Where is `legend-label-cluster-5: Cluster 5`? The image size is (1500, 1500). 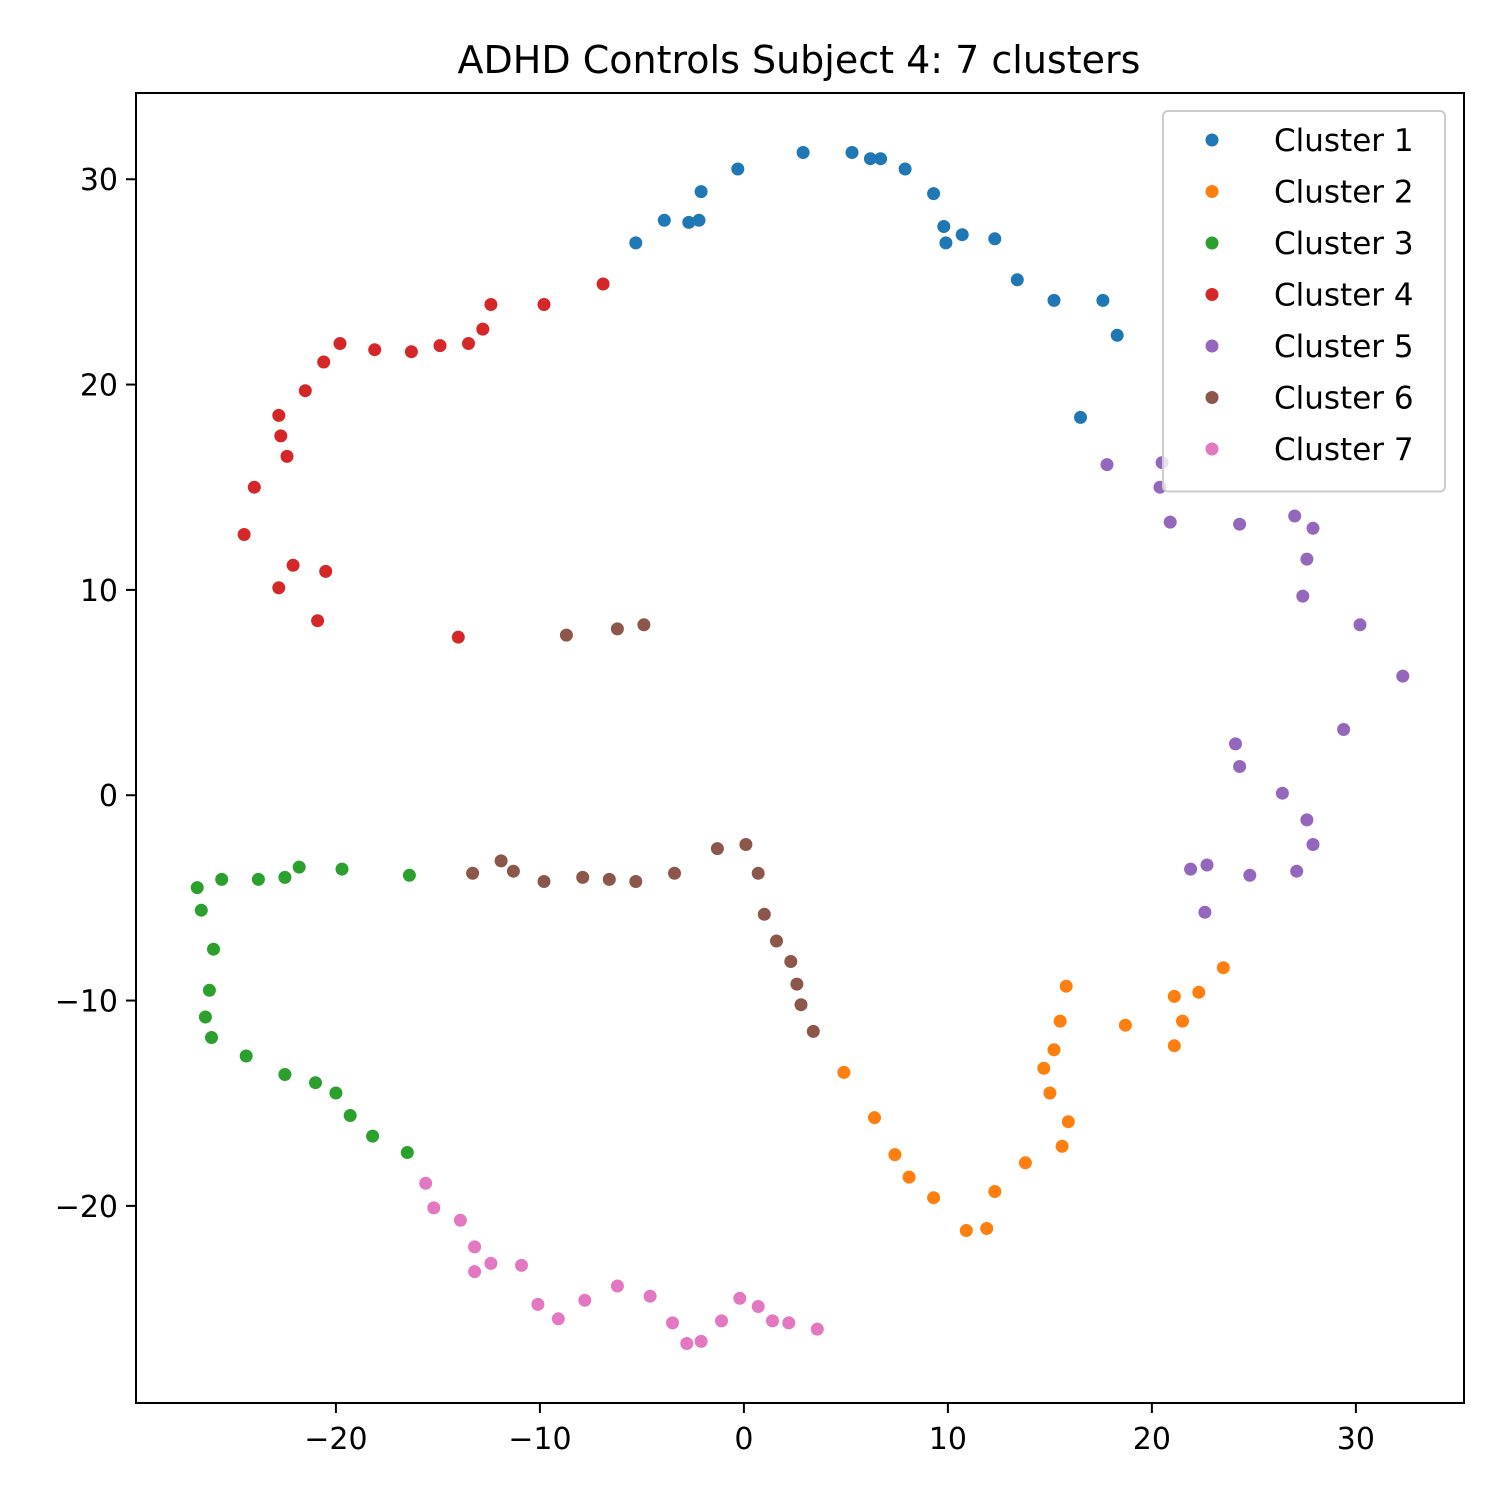
legend-label-cluster-5: Cluster 5 is located at coordinates (1344, 347).